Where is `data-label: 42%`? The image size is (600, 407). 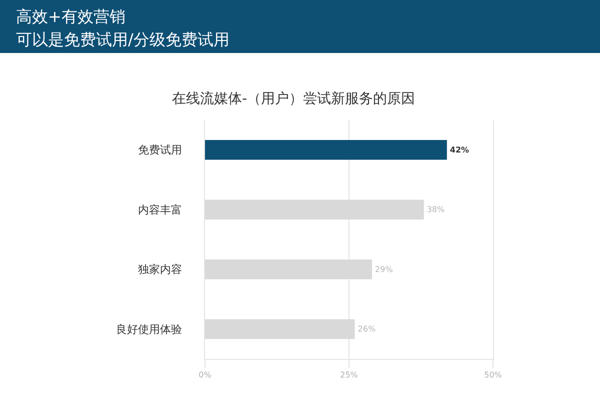 data-label: 42% is located at coordinates (460, 149).